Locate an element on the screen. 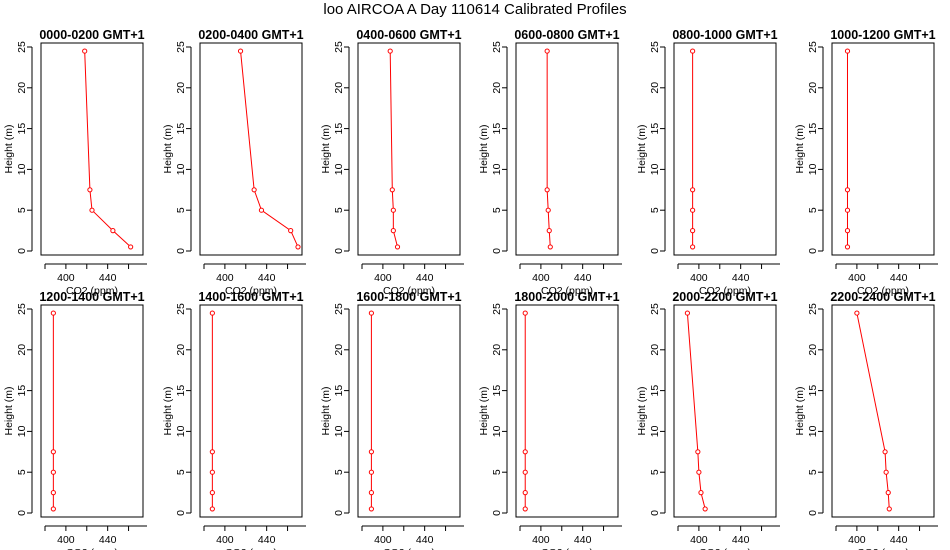  panel-12-plot-frame is located at coordinates (883, 411).